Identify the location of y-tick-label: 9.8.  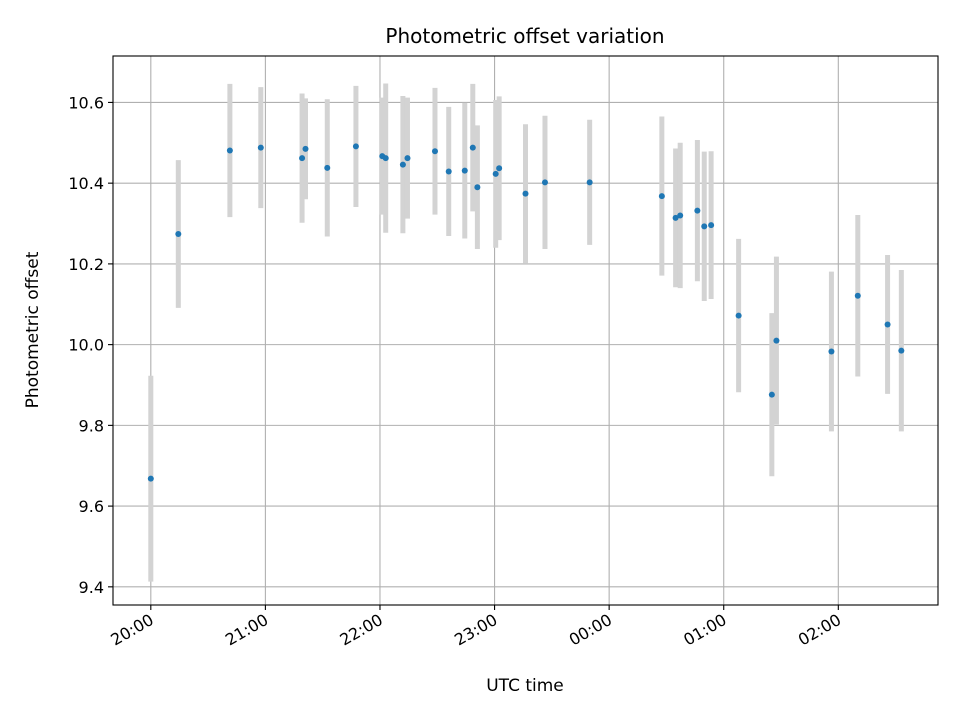
(91, 425).